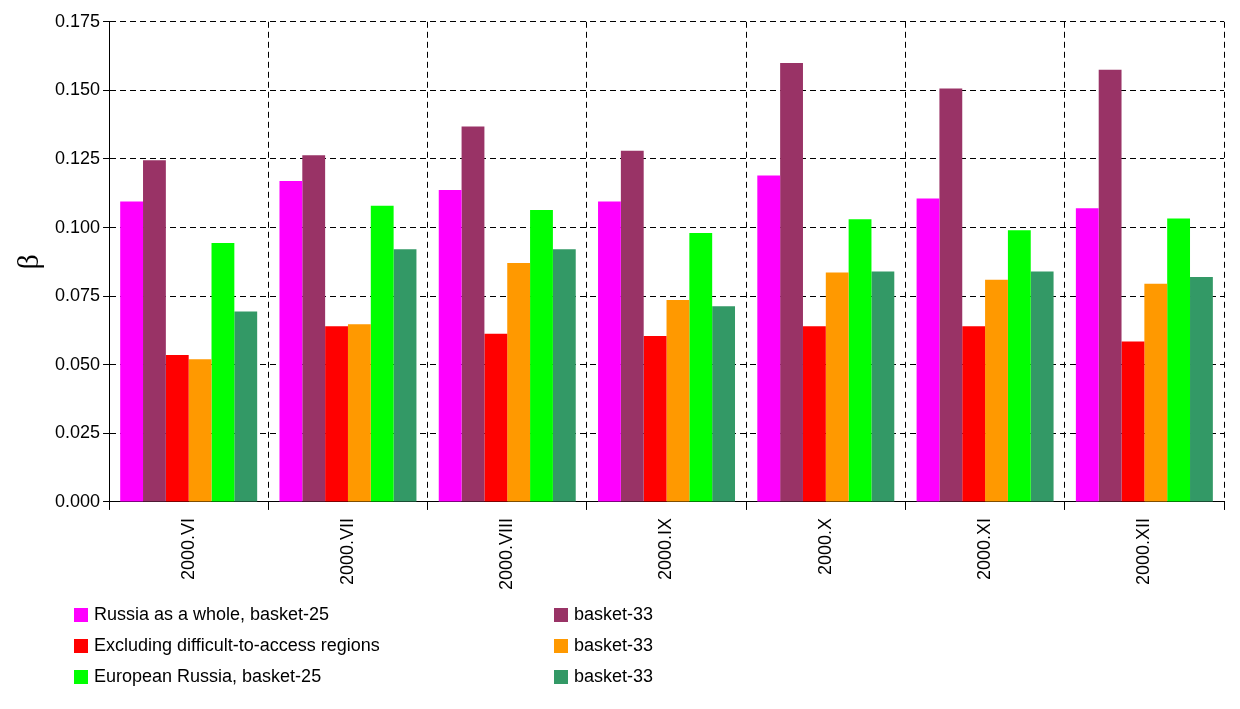  What do you see at coordinates (506, 554) in the screenshot?
I see `x-tick-label: 2000.VIII` at bounding box center [506, 554].